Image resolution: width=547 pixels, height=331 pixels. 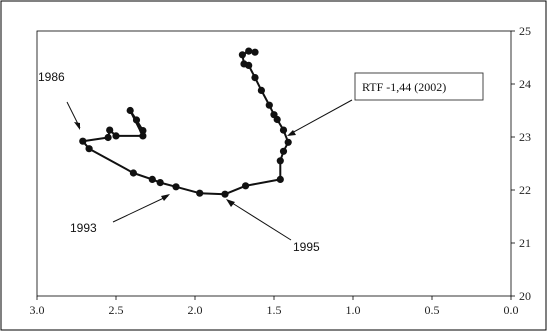 I want to click on y-tick-label: 23, so click(x=525, y=137).